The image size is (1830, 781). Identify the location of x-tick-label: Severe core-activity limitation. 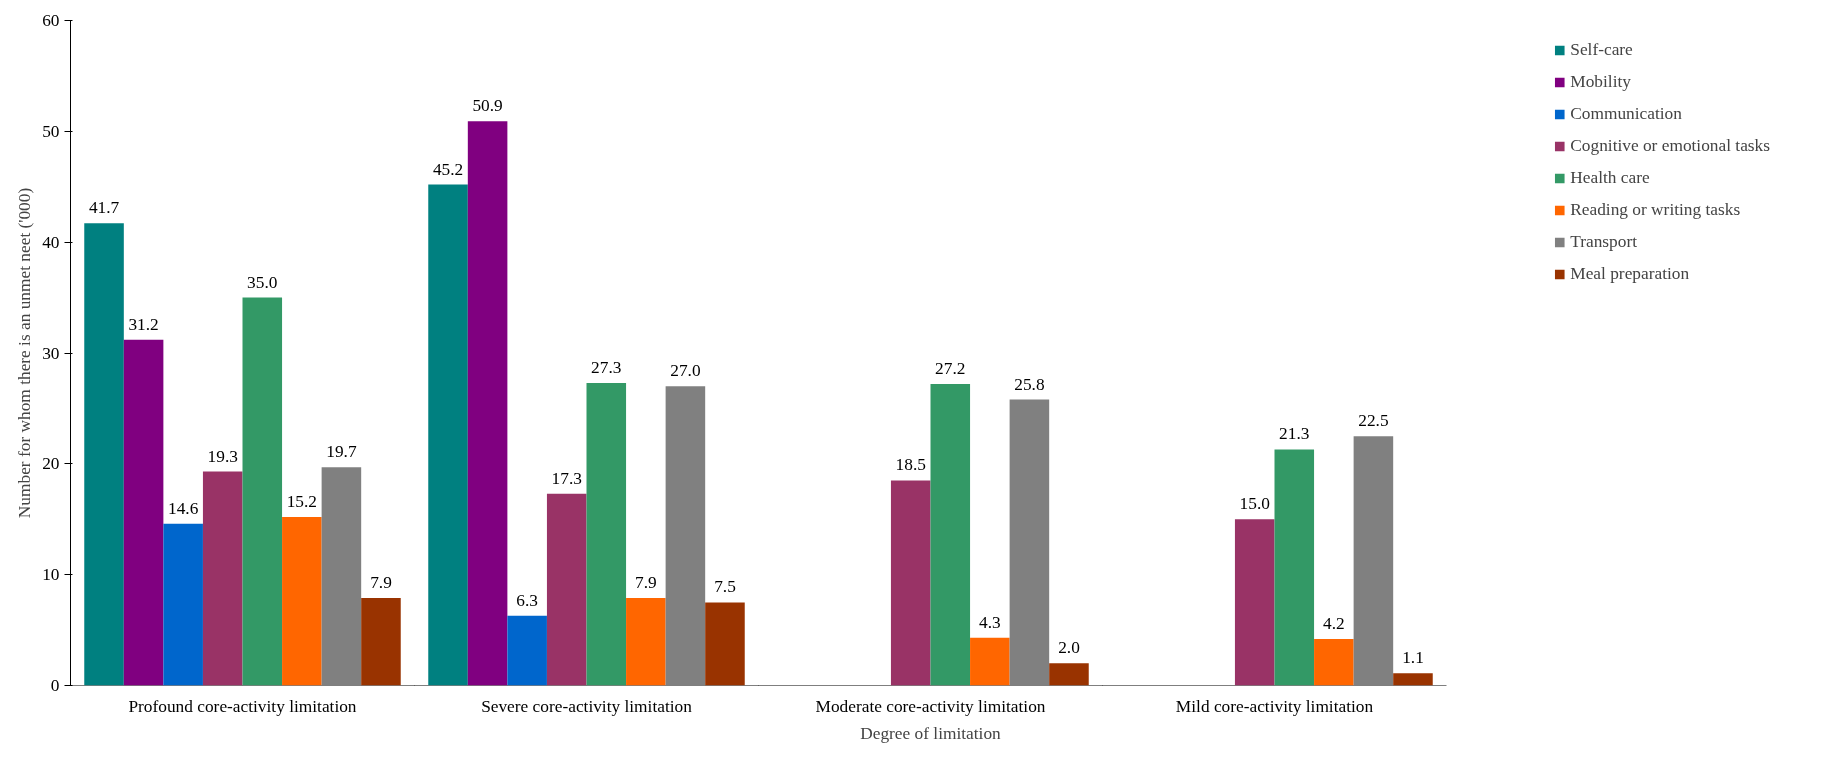
(587, 706).